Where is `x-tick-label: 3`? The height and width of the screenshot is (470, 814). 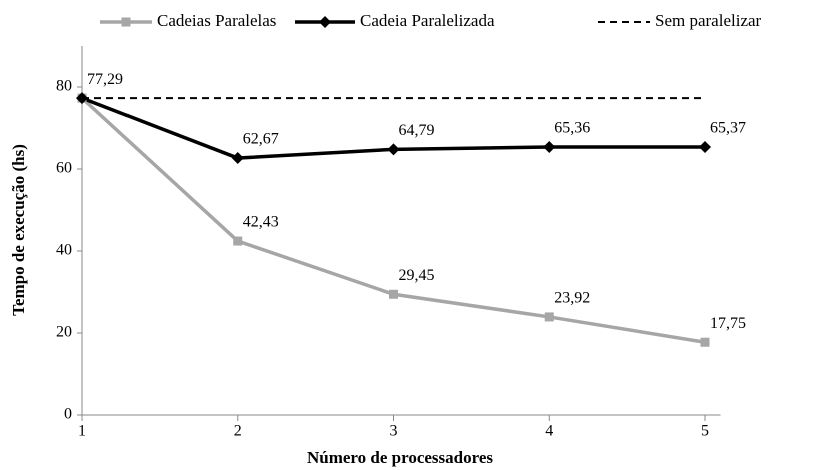
x-tick-label: 3 is located at coordinates (394, 431).